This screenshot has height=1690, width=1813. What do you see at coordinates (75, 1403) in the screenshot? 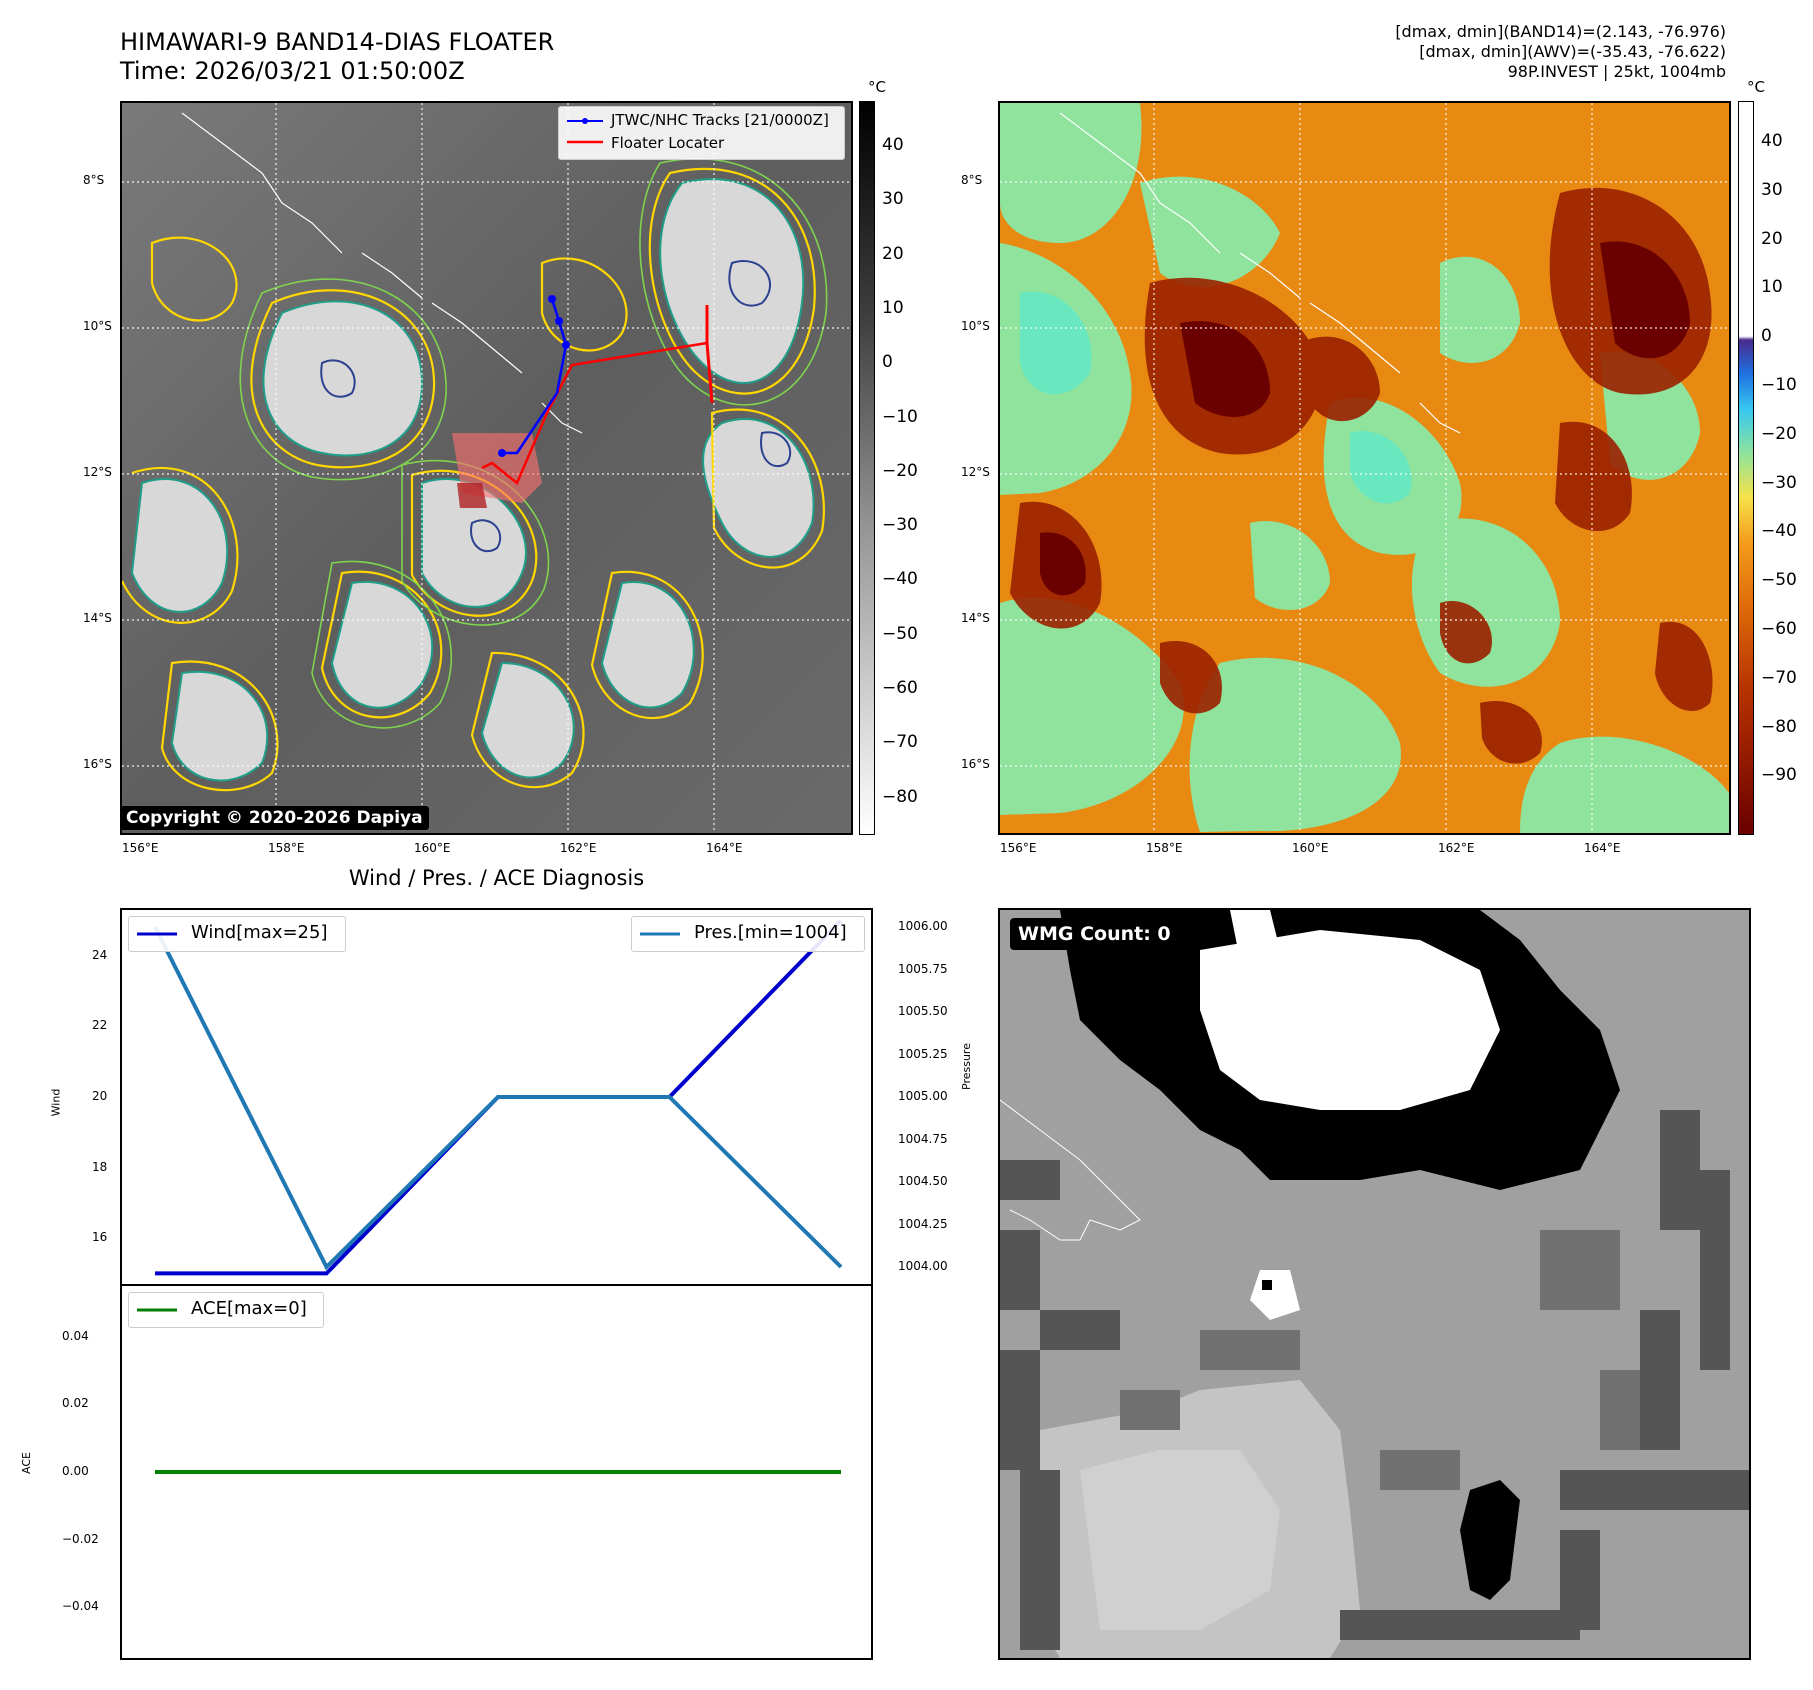
I see `ace-ytick: 0.02` at bounding box center [75, 1403].